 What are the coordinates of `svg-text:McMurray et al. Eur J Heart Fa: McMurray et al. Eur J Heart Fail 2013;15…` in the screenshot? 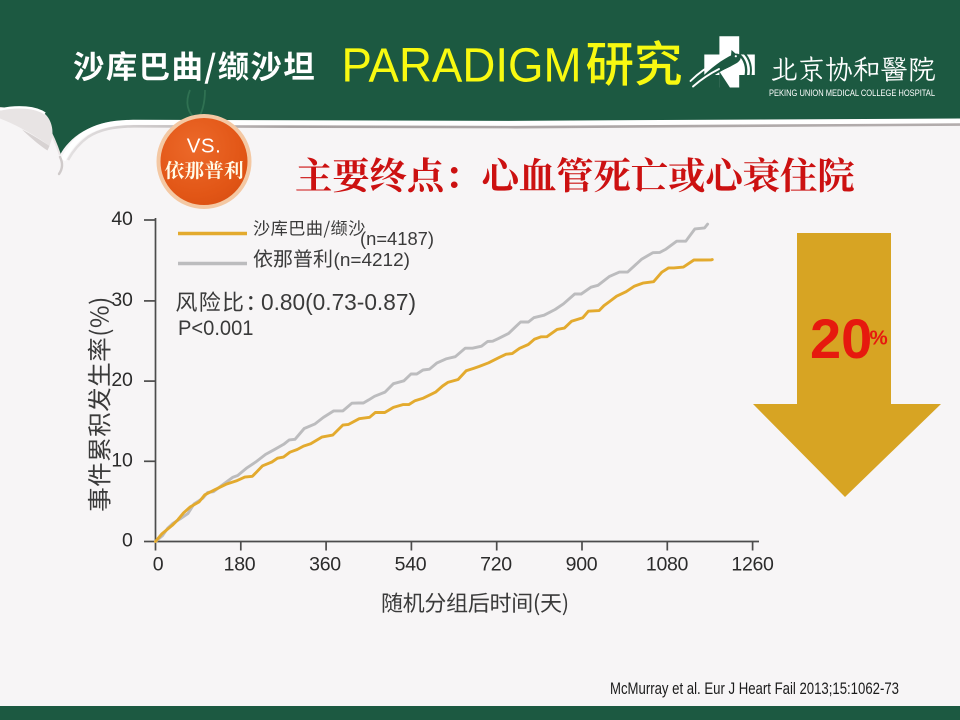 It's located at (754, 688).